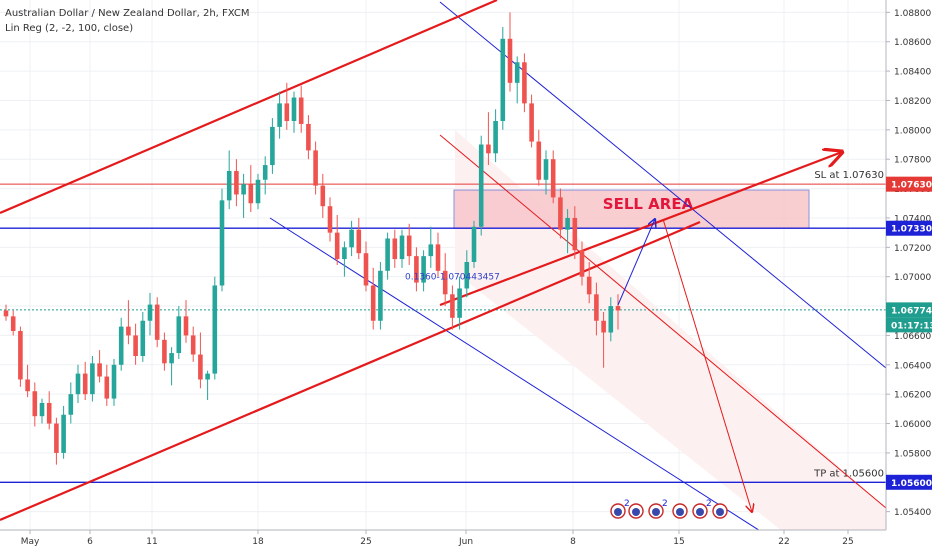 The height and width of the screenshot is (554, 932). I want to click on time-tick-label: 11, so click(151, 542).